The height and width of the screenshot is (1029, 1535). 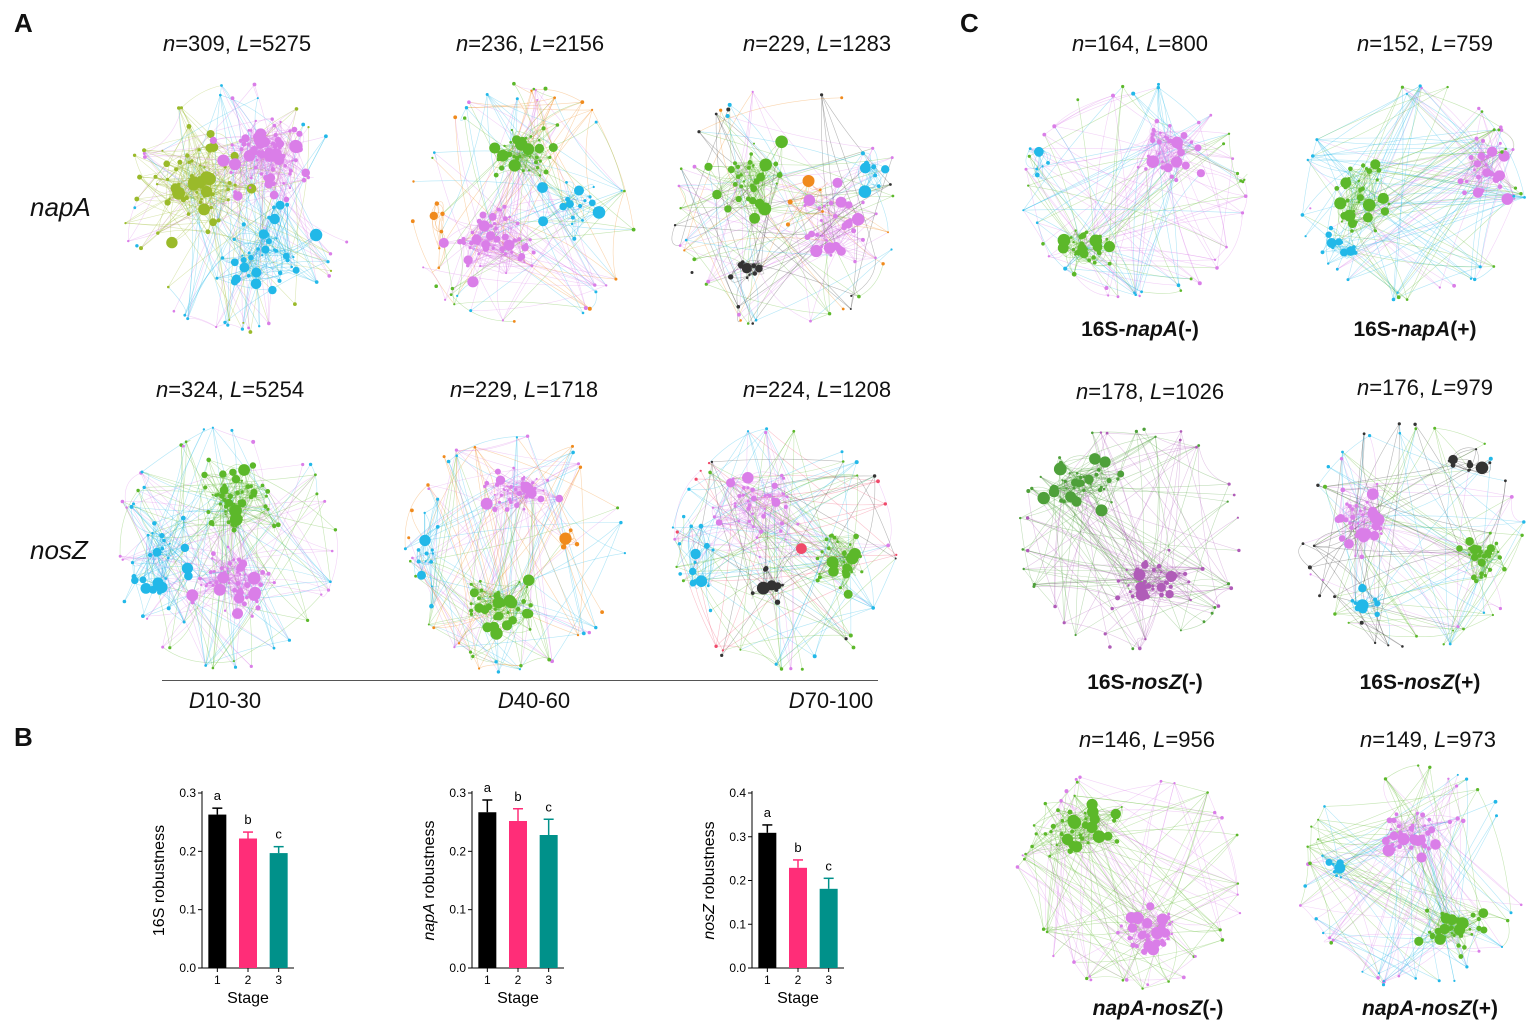 What do you see at coordinates (786, 43) in the screenshot?
I see `n-value: 229` at bounding box center [786, 43].